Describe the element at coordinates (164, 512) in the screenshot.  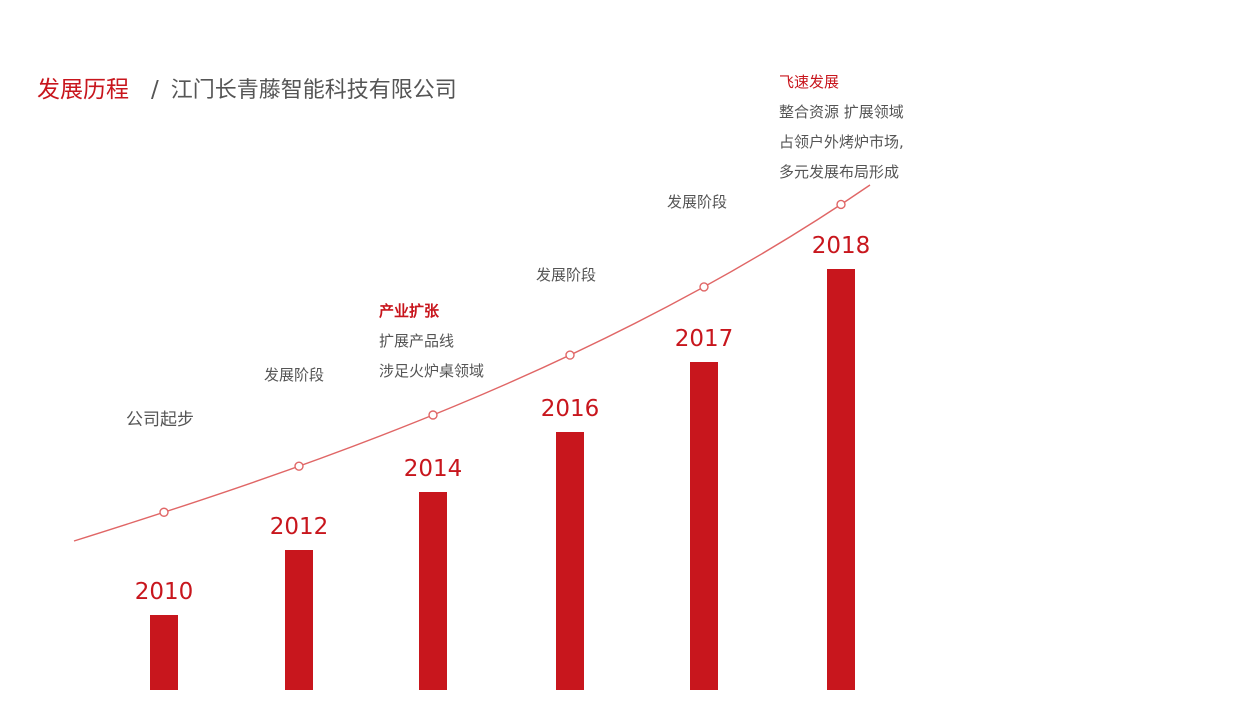
I see `curve-marker-2010` at that location.